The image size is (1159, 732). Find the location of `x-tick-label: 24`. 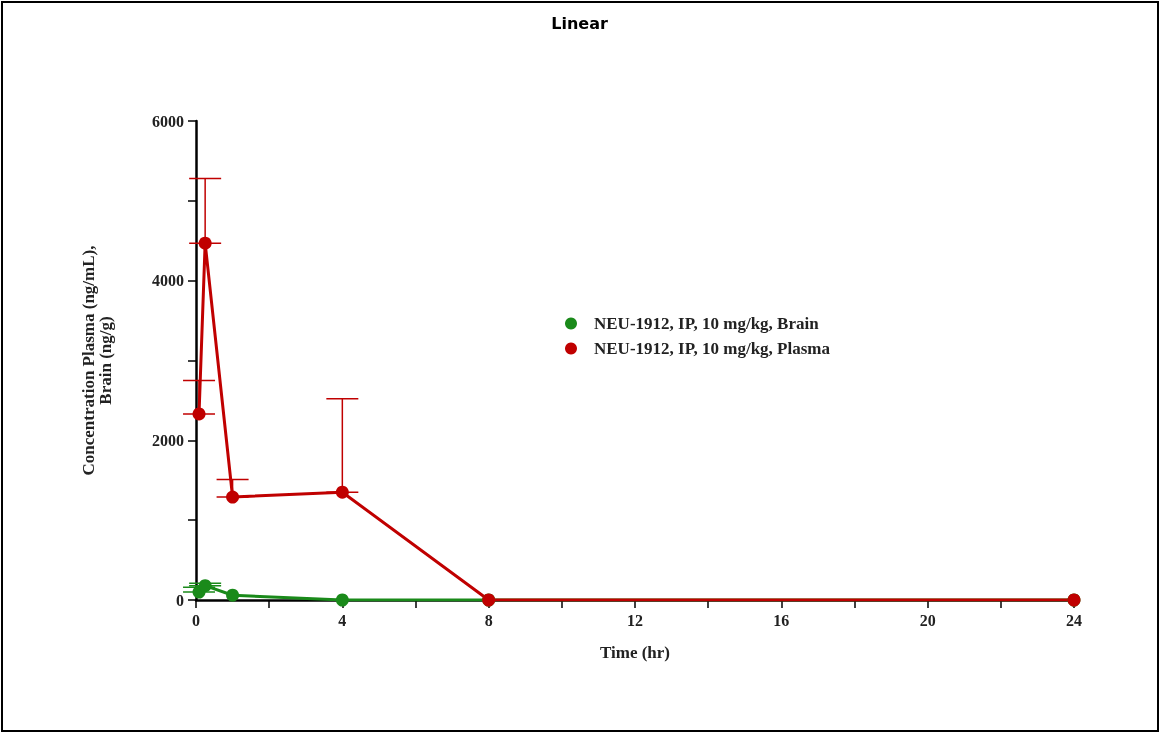

x-tick-label: 24 is located at coordinates (1074, 620).